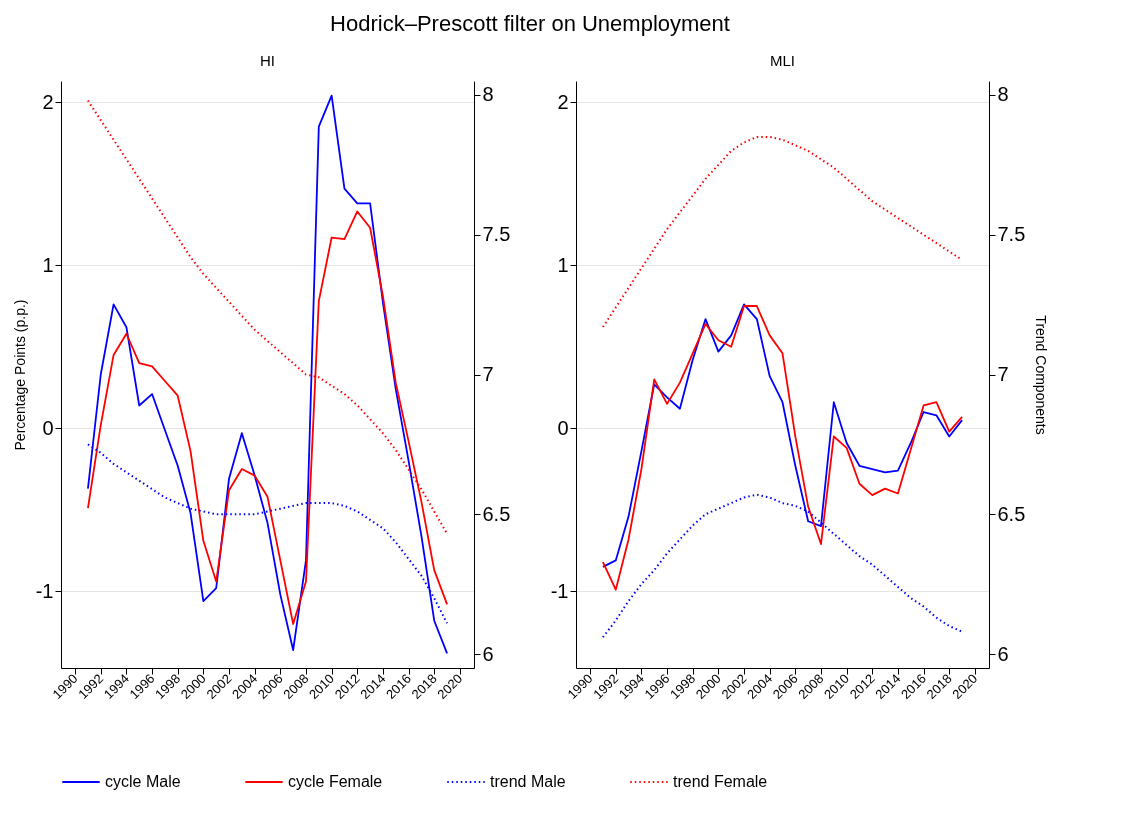 The height and width of the screenshot is (823, 1132). I want to click on legend-label: cycle Male, so click(143, 781).